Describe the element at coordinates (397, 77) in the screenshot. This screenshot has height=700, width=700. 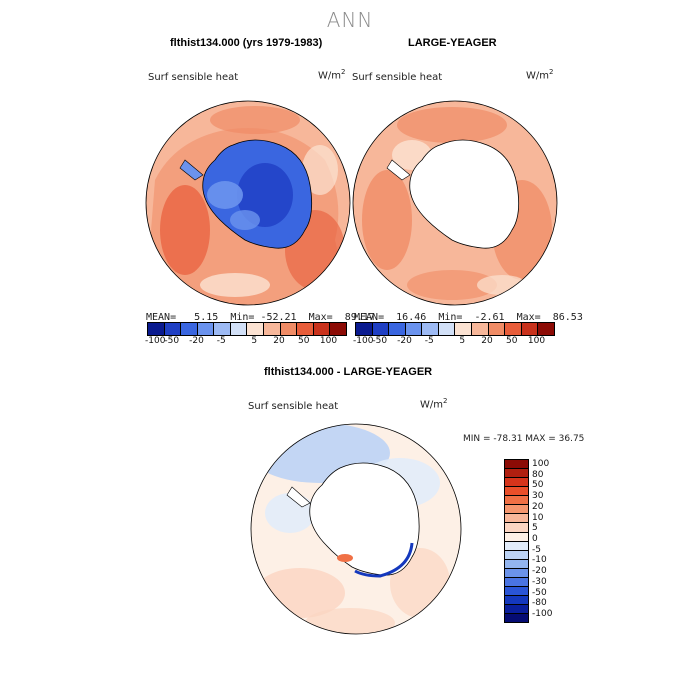
I see `panel-2-field-label: Surf sensible heat` at that location.